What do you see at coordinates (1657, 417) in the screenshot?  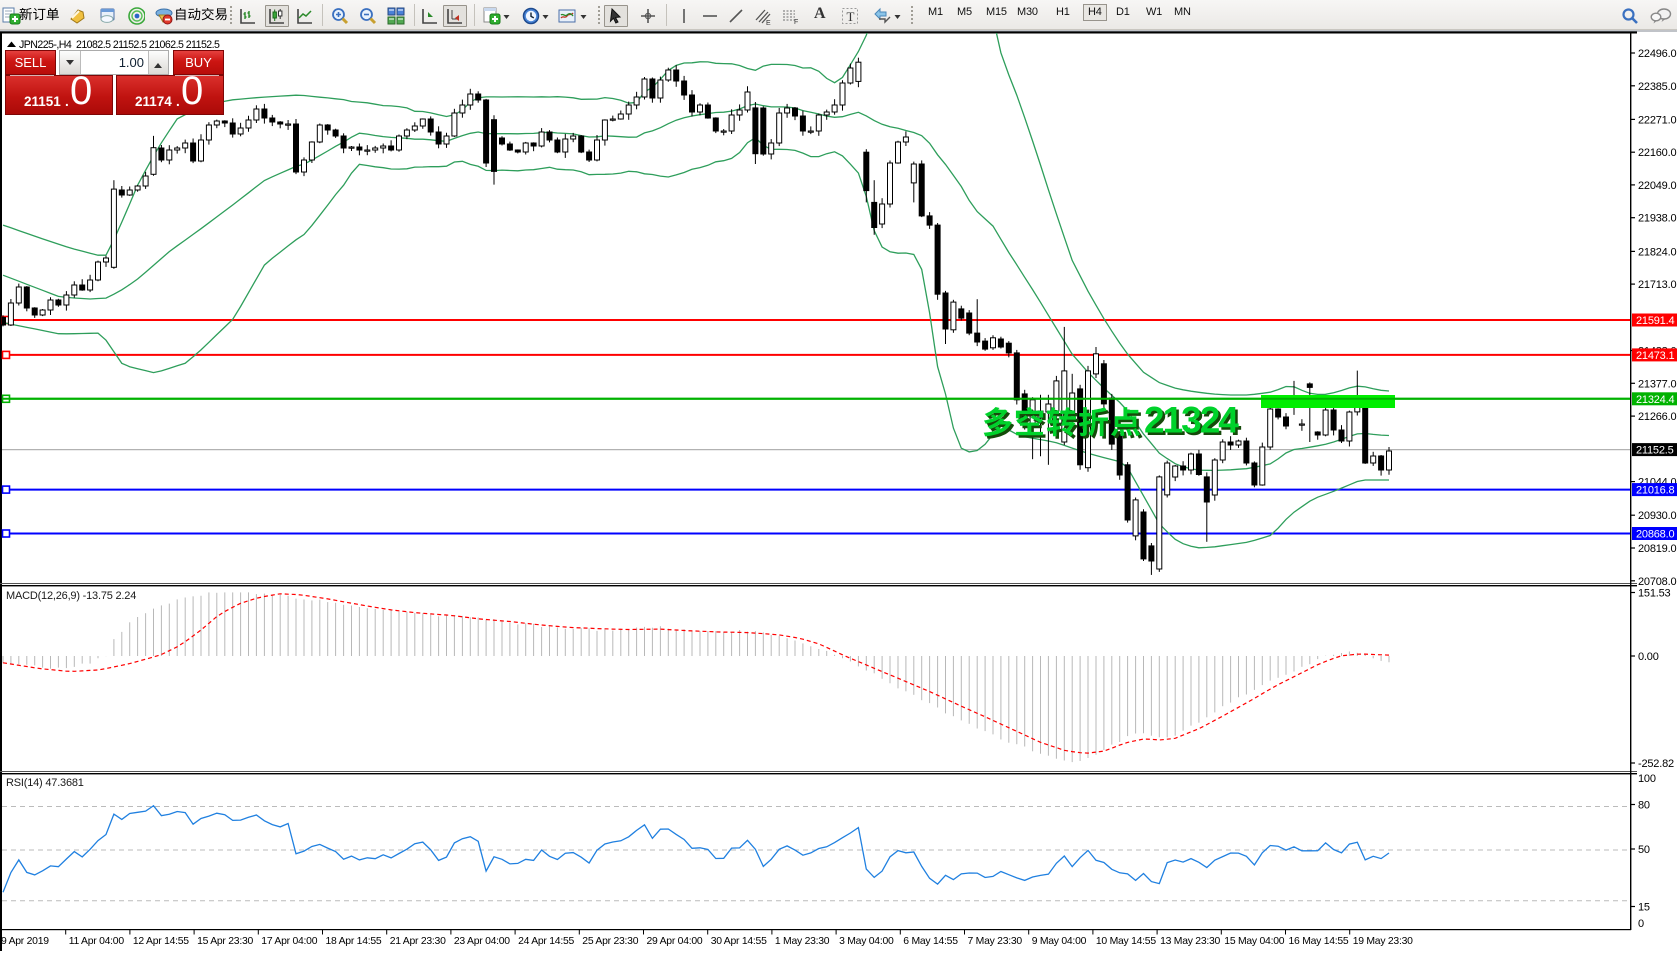 I see `svg-text: 21266.0` at bounding box center [1657, 417].